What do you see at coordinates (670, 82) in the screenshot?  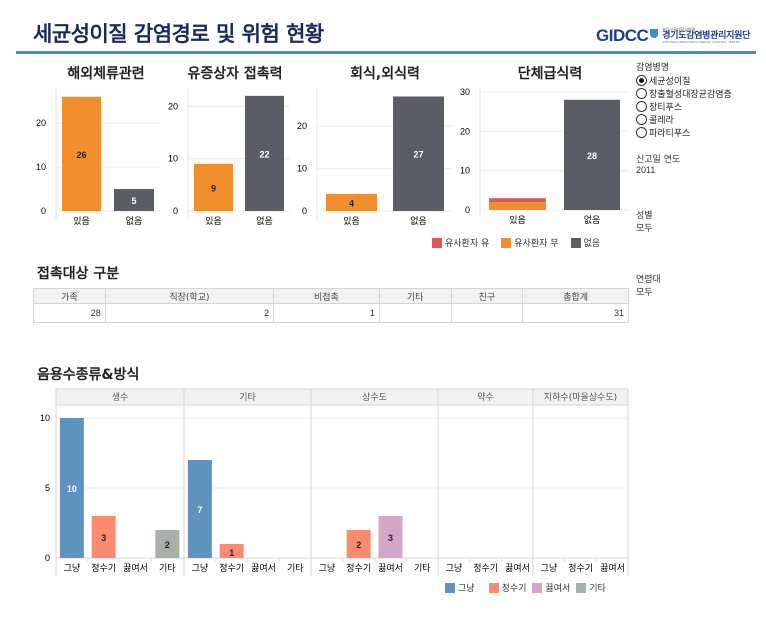 I see `radio-label: 세균성이질` at bounding box center [670, 82].